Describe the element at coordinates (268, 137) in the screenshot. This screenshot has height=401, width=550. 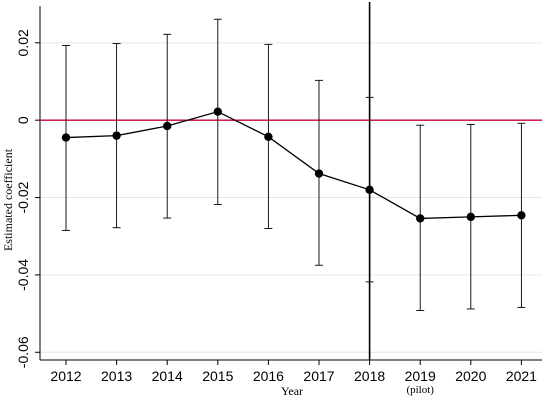
I see `point-2016` at that location.